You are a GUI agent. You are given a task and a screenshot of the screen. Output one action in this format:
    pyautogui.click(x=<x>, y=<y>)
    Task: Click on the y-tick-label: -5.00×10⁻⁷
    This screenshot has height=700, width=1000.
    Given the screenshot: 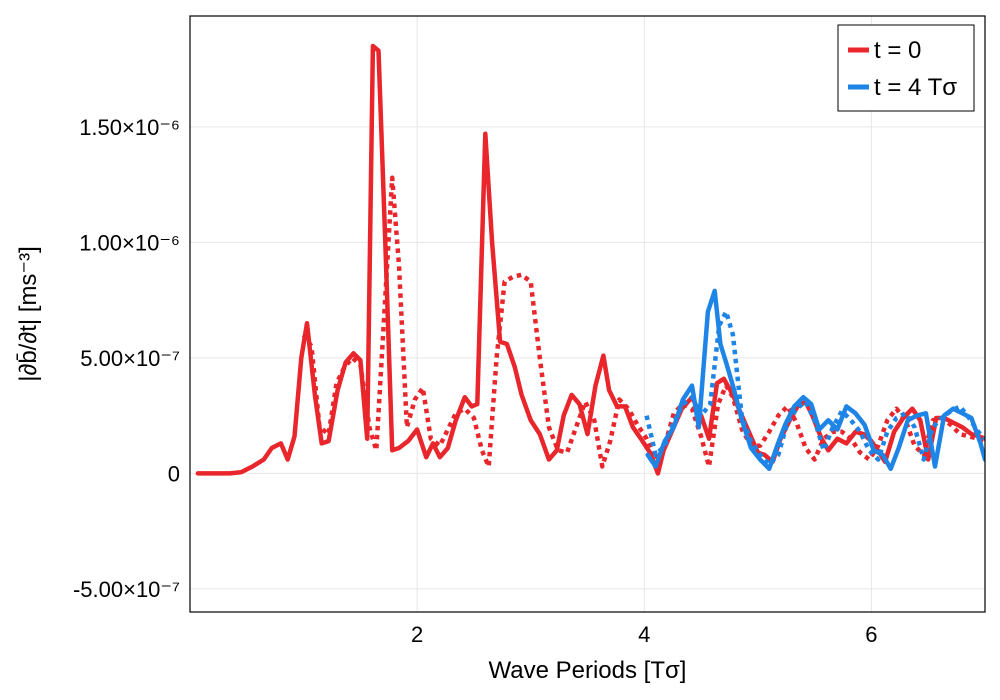 What is the action you would take?
    pyautogui.click(x=126, y=589)
    